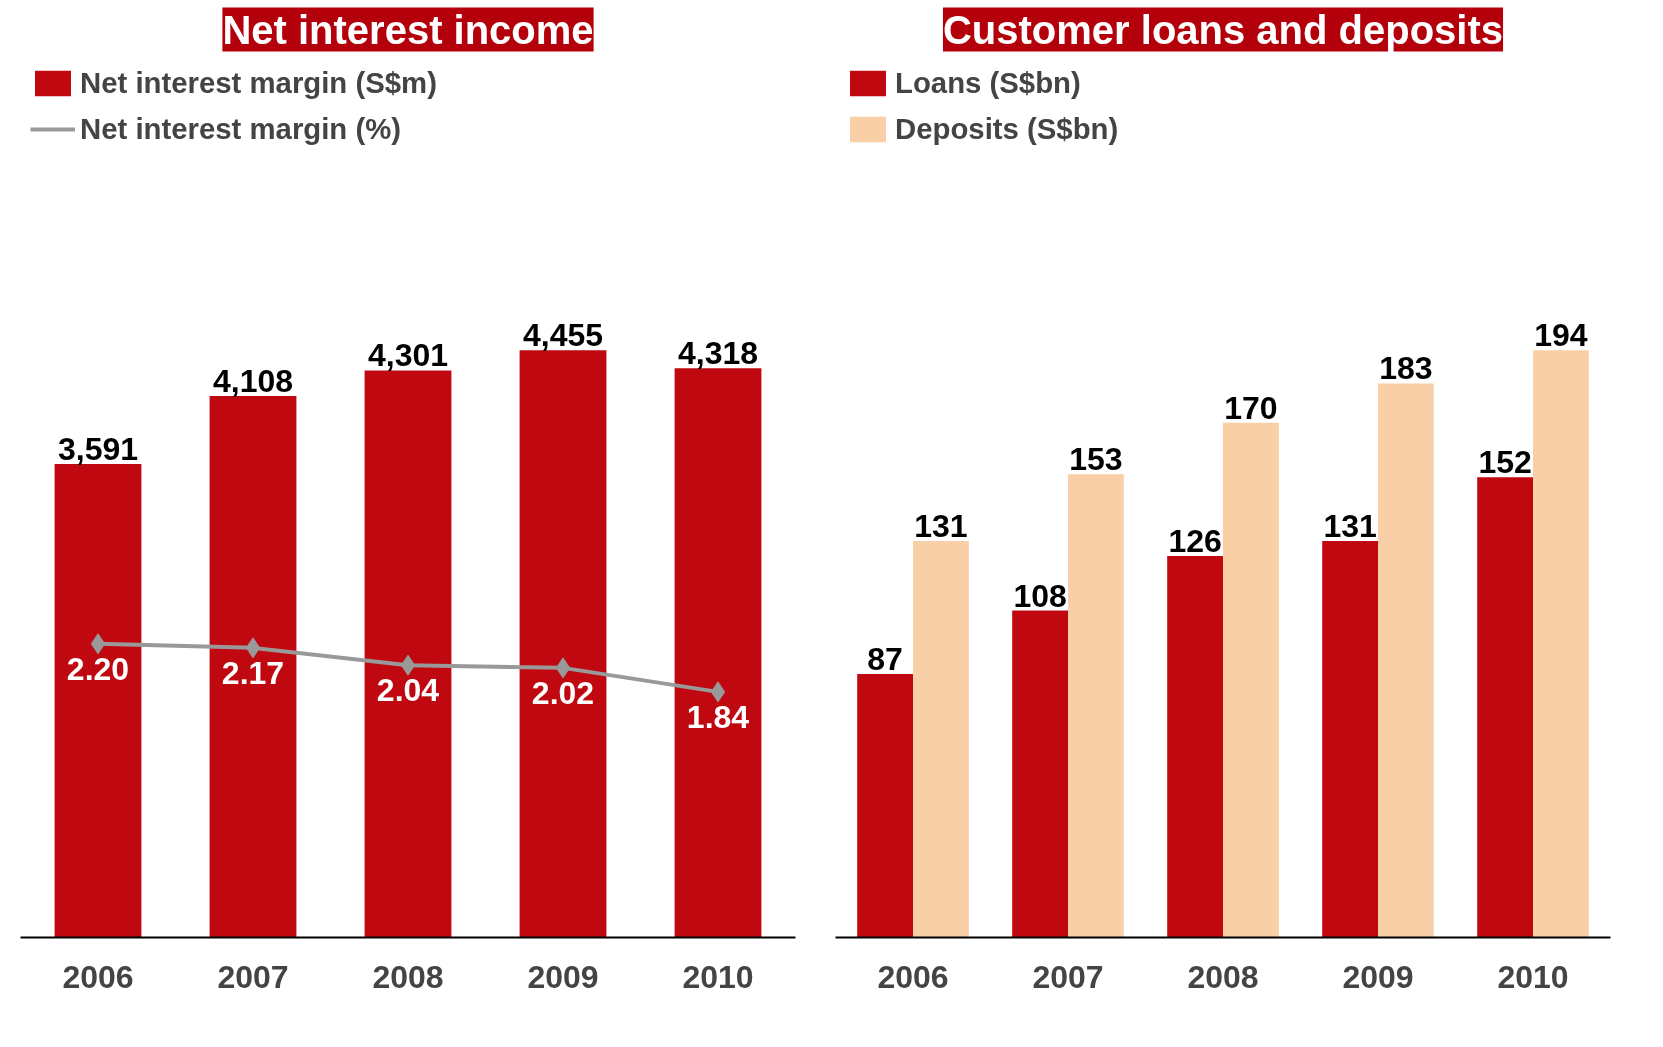  What do you see at coordinates (1406, 368) in the screenshot?
I see `data-label: 183` at bounding box center [1406, 368].